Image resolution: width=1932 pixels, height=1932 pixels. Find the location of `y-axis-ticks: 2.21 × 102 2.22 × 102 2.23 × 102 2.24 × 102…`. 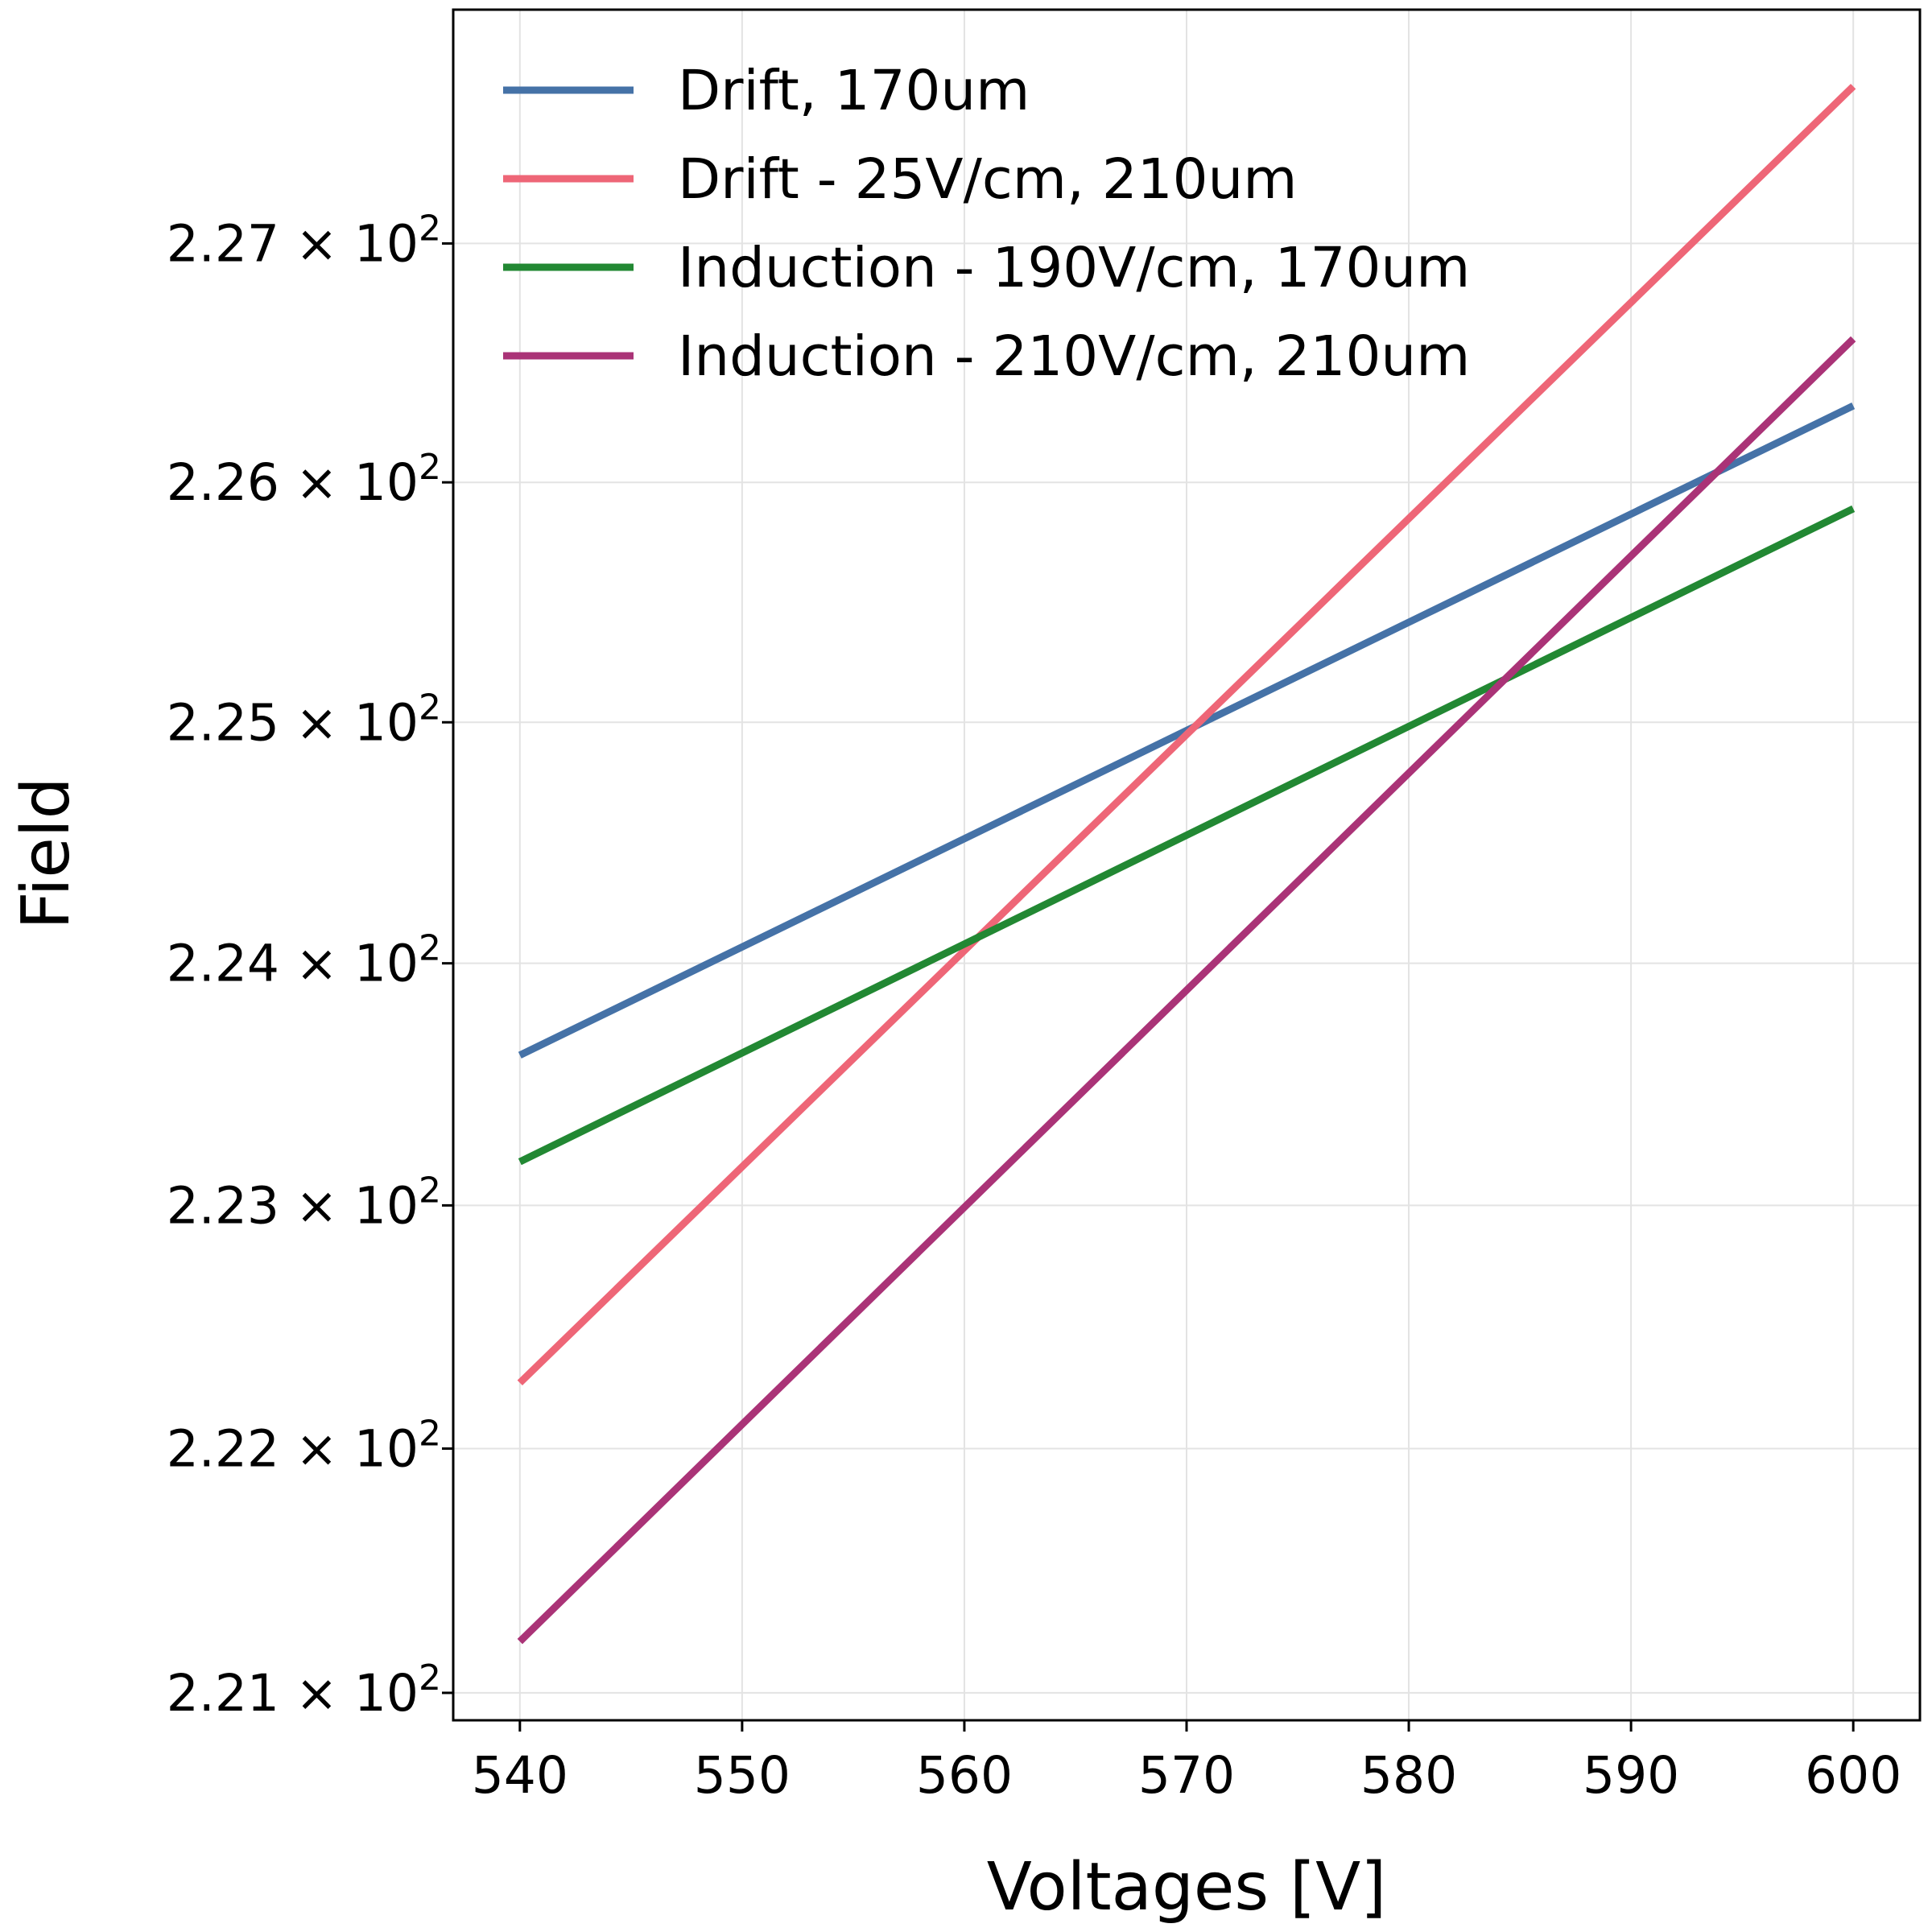

y-axis-ticks: 2.21 × 102 2.22 × 102 2.23 × 102 2.24 × 102… is located at coordinates (310, 966).